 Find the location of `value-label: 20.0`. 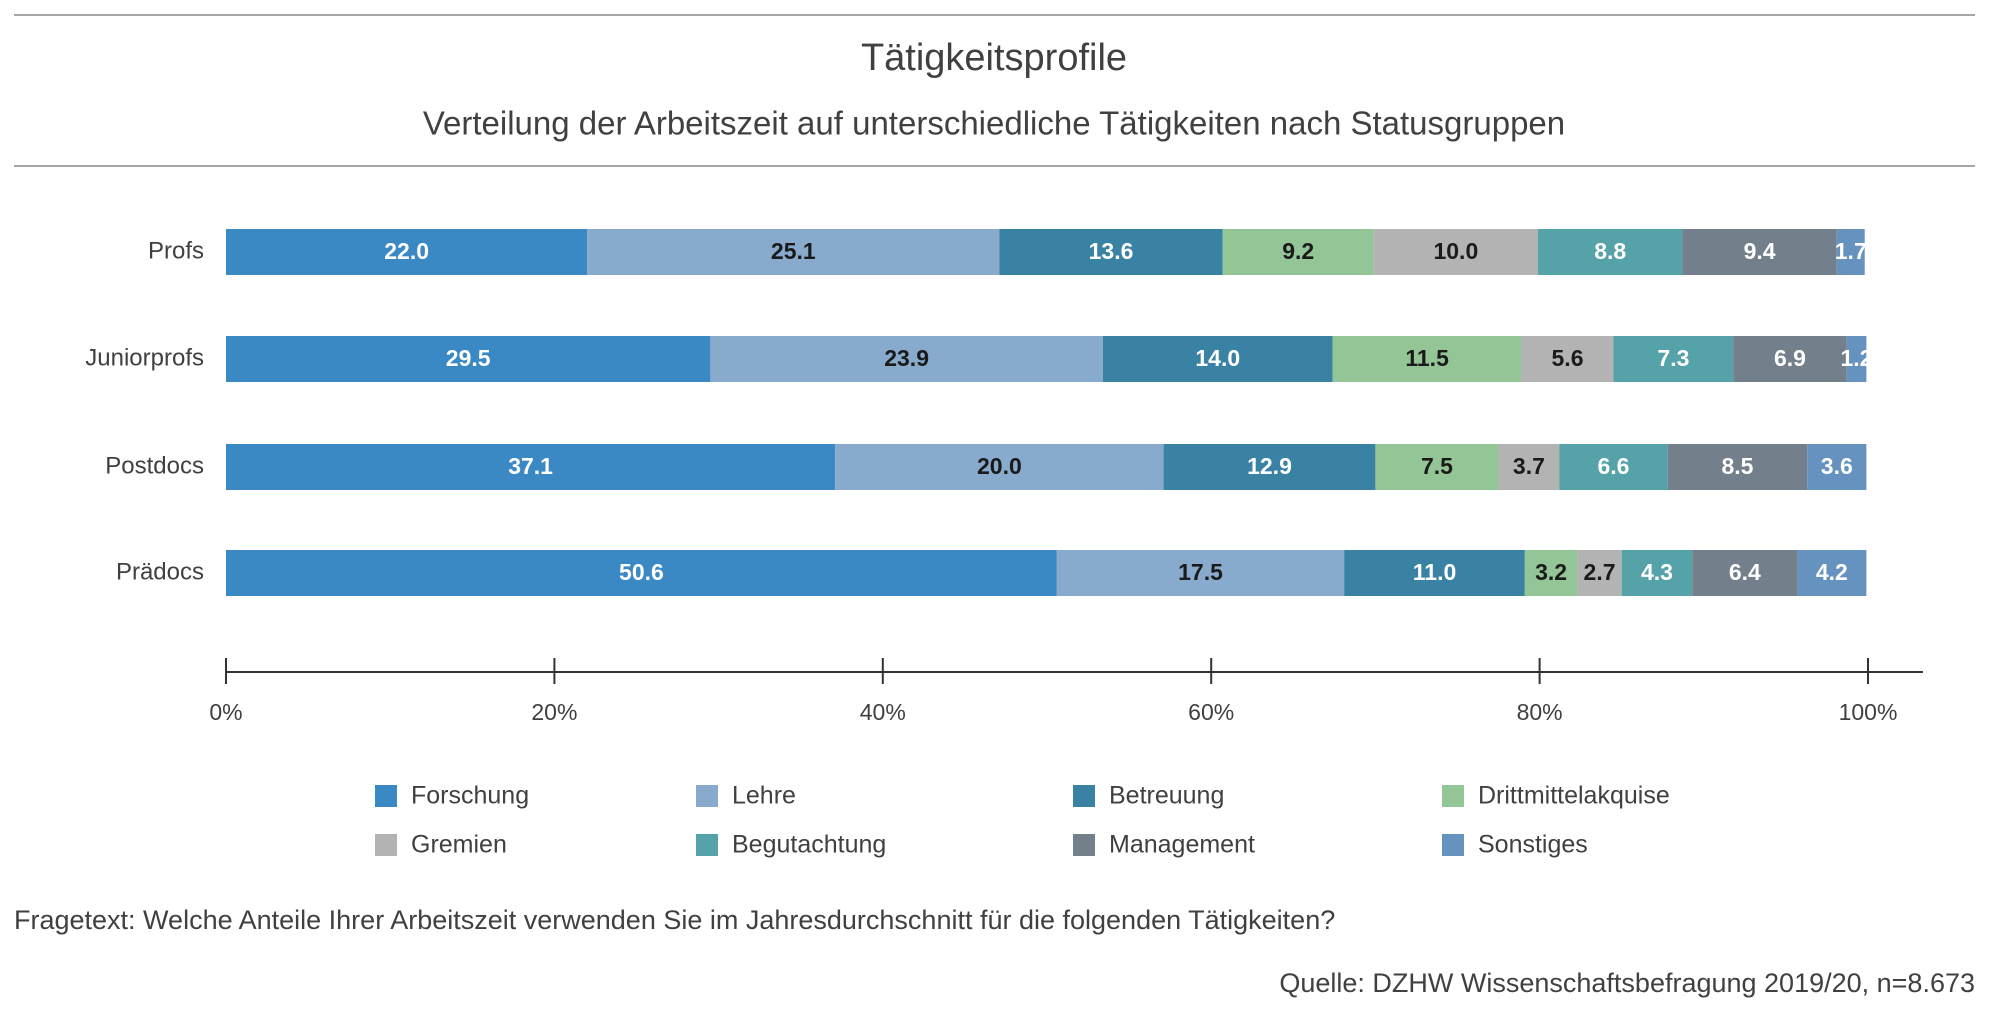

value-label: 20.0 is located at coordinates (999, 466).